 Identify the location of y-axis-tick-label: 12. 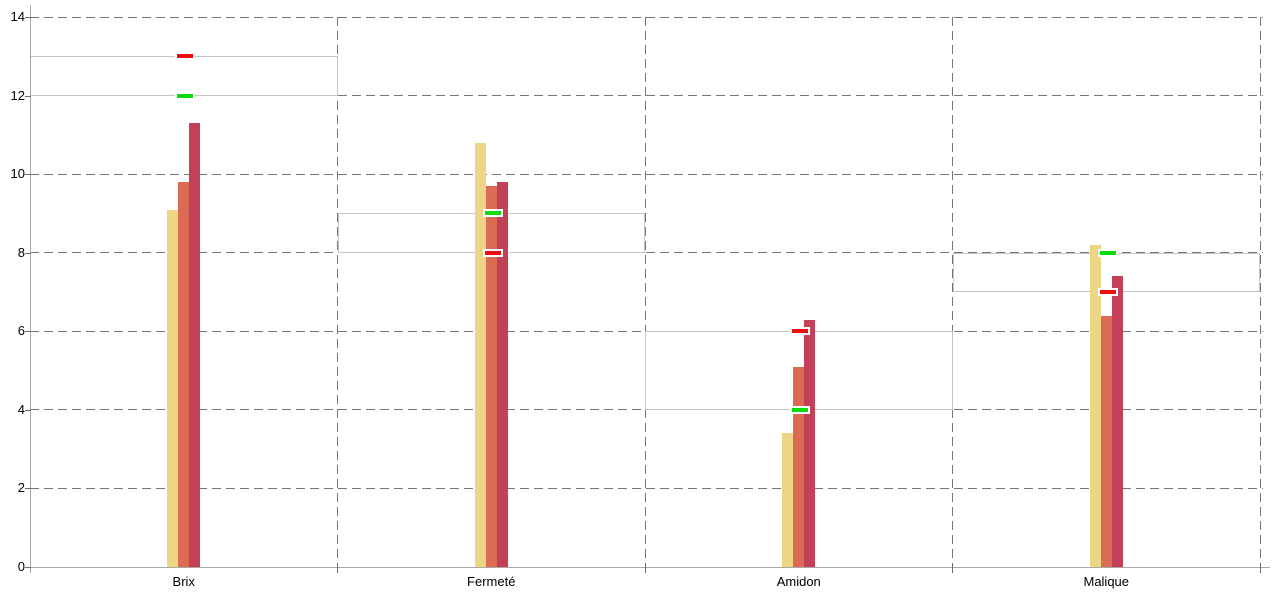
(17, 95).